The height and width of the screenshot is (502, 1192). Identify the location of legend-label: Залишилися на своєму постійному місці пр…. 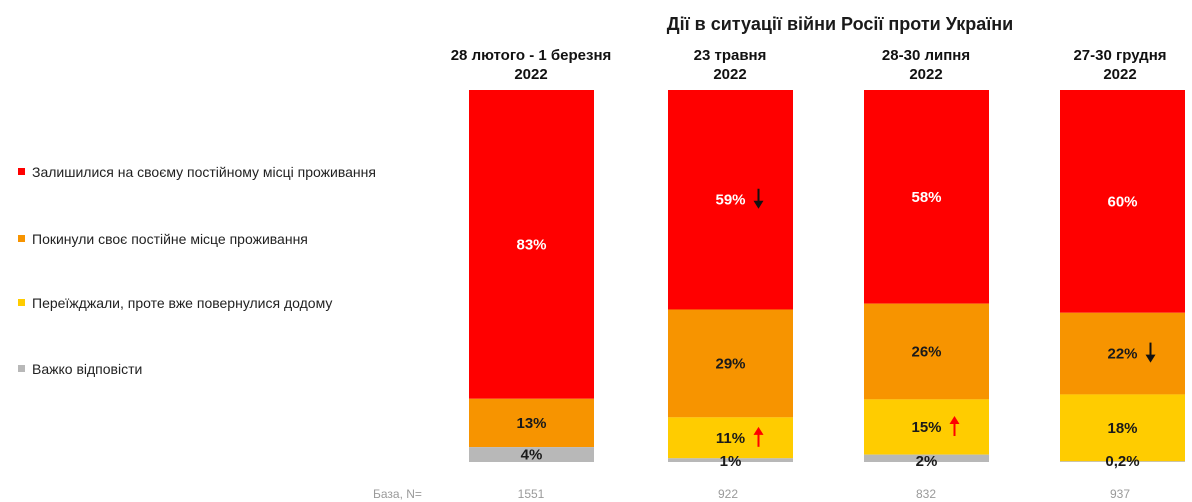
(204, 172).